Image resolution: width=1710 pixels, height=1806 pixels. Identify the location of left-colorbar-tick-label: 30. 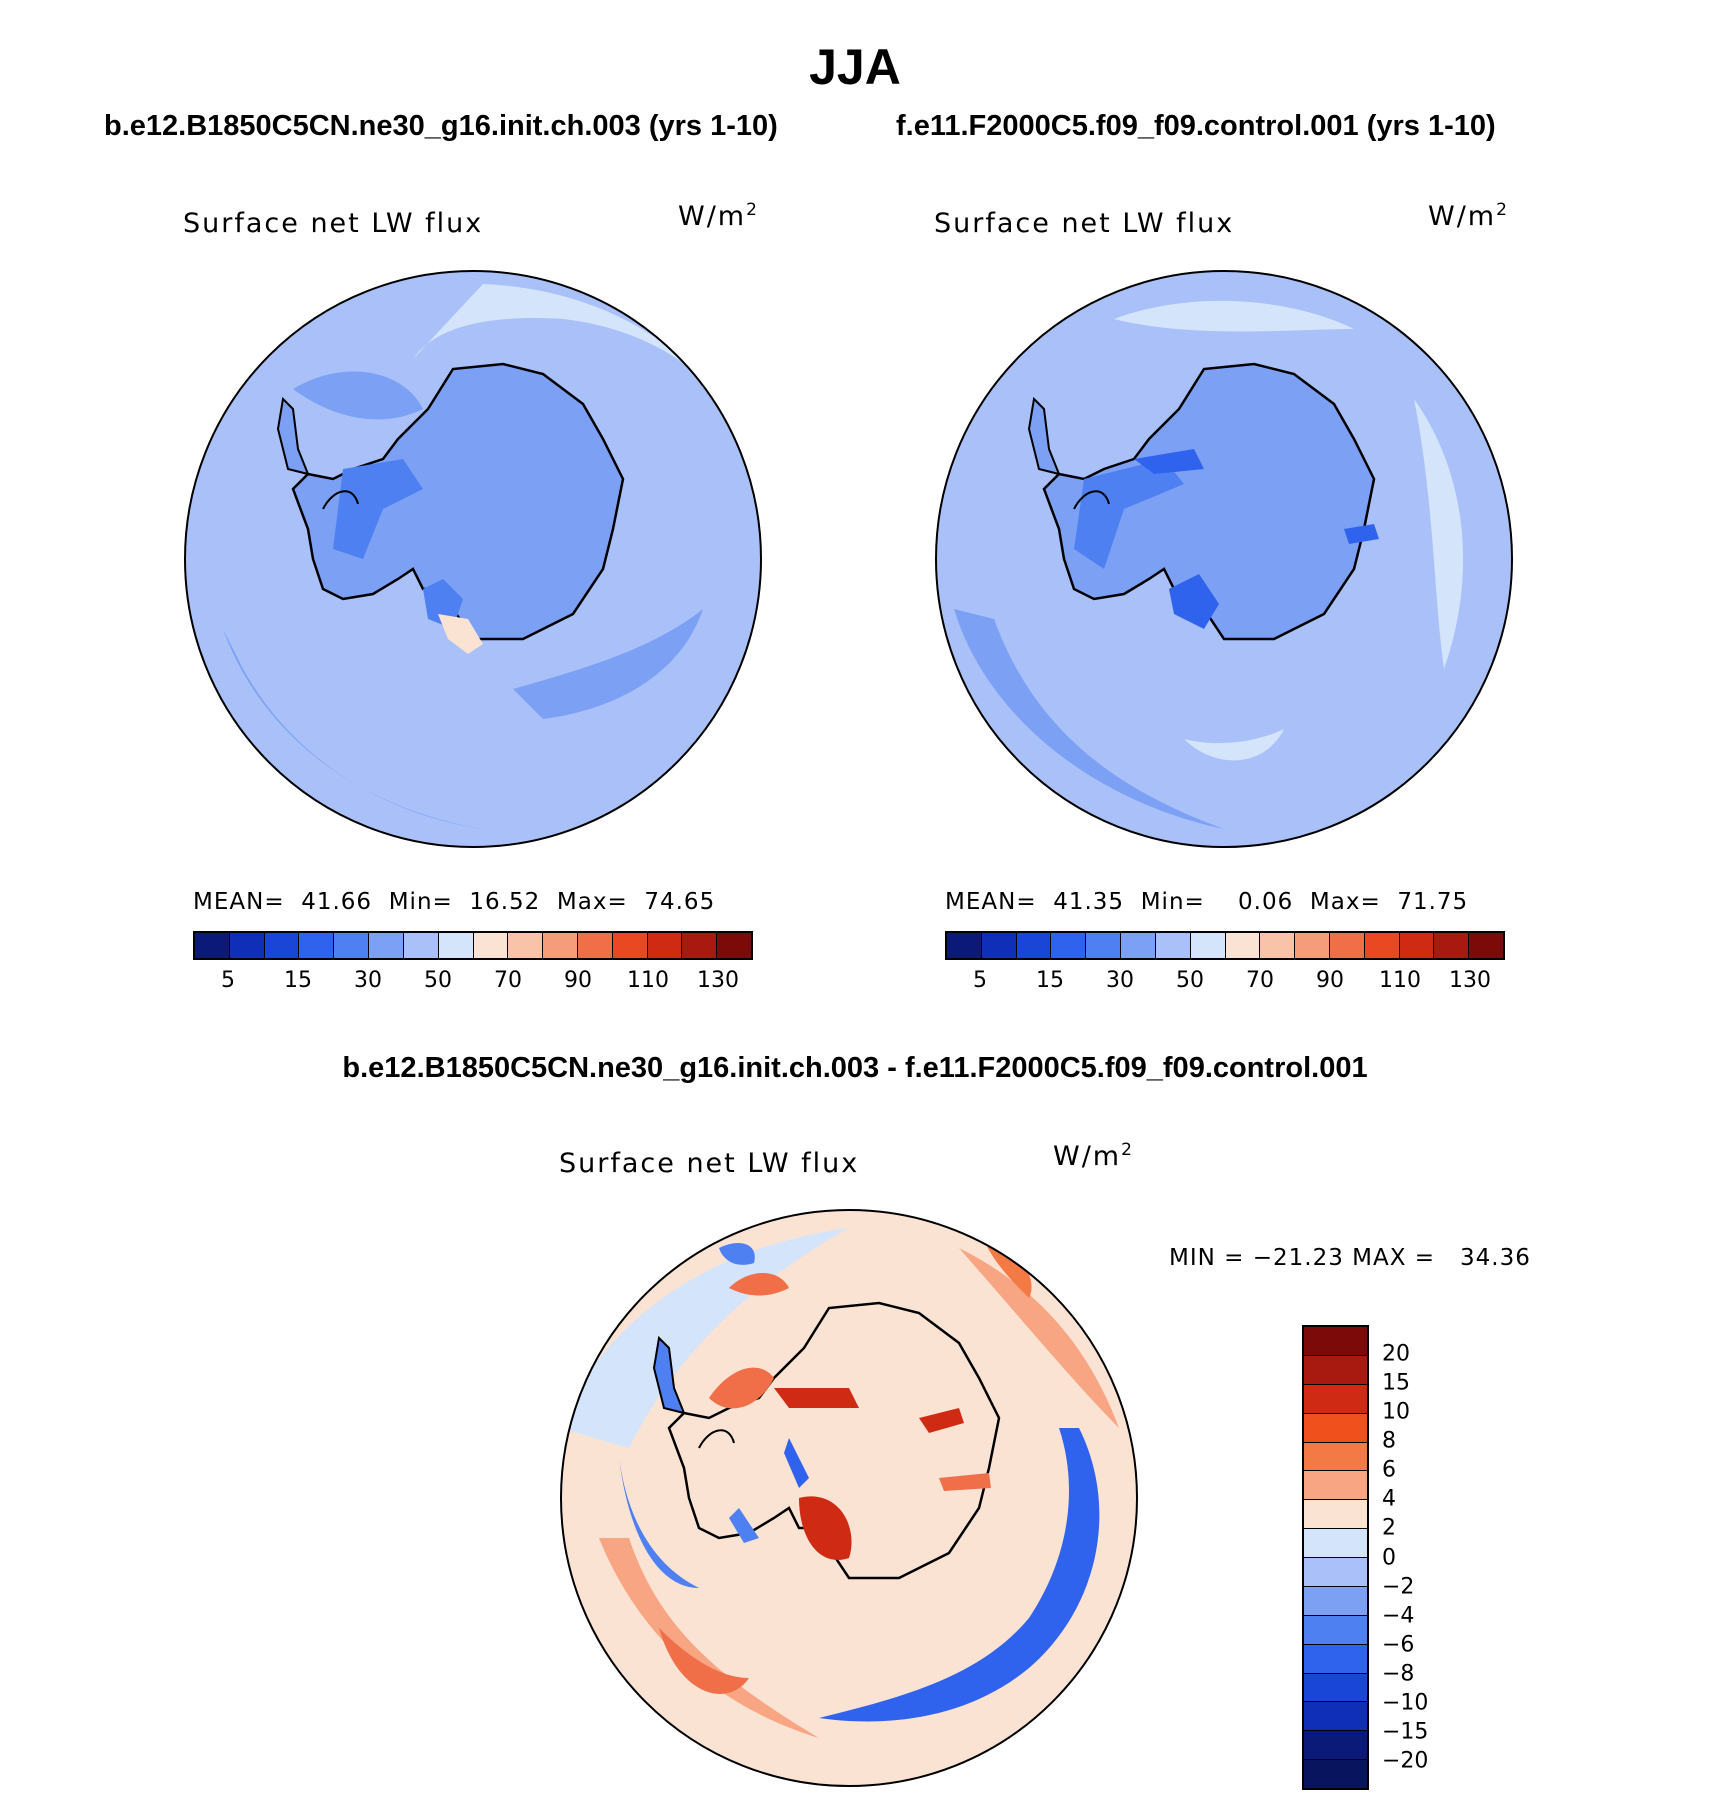
(368, 980).